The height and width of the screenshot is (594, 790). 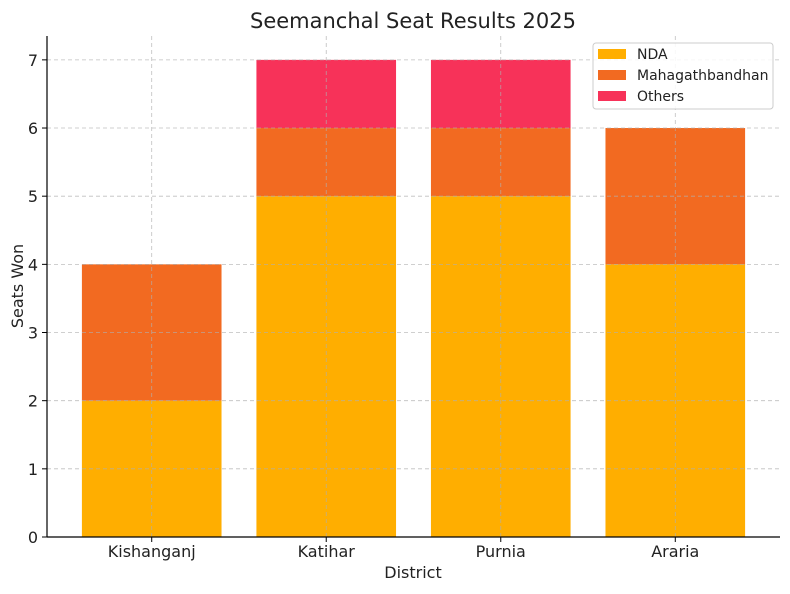 What do you see at coordinates (33, 128) in the screenshot?
I see `y-tick-label: 6` at bounding box center [33, 128].